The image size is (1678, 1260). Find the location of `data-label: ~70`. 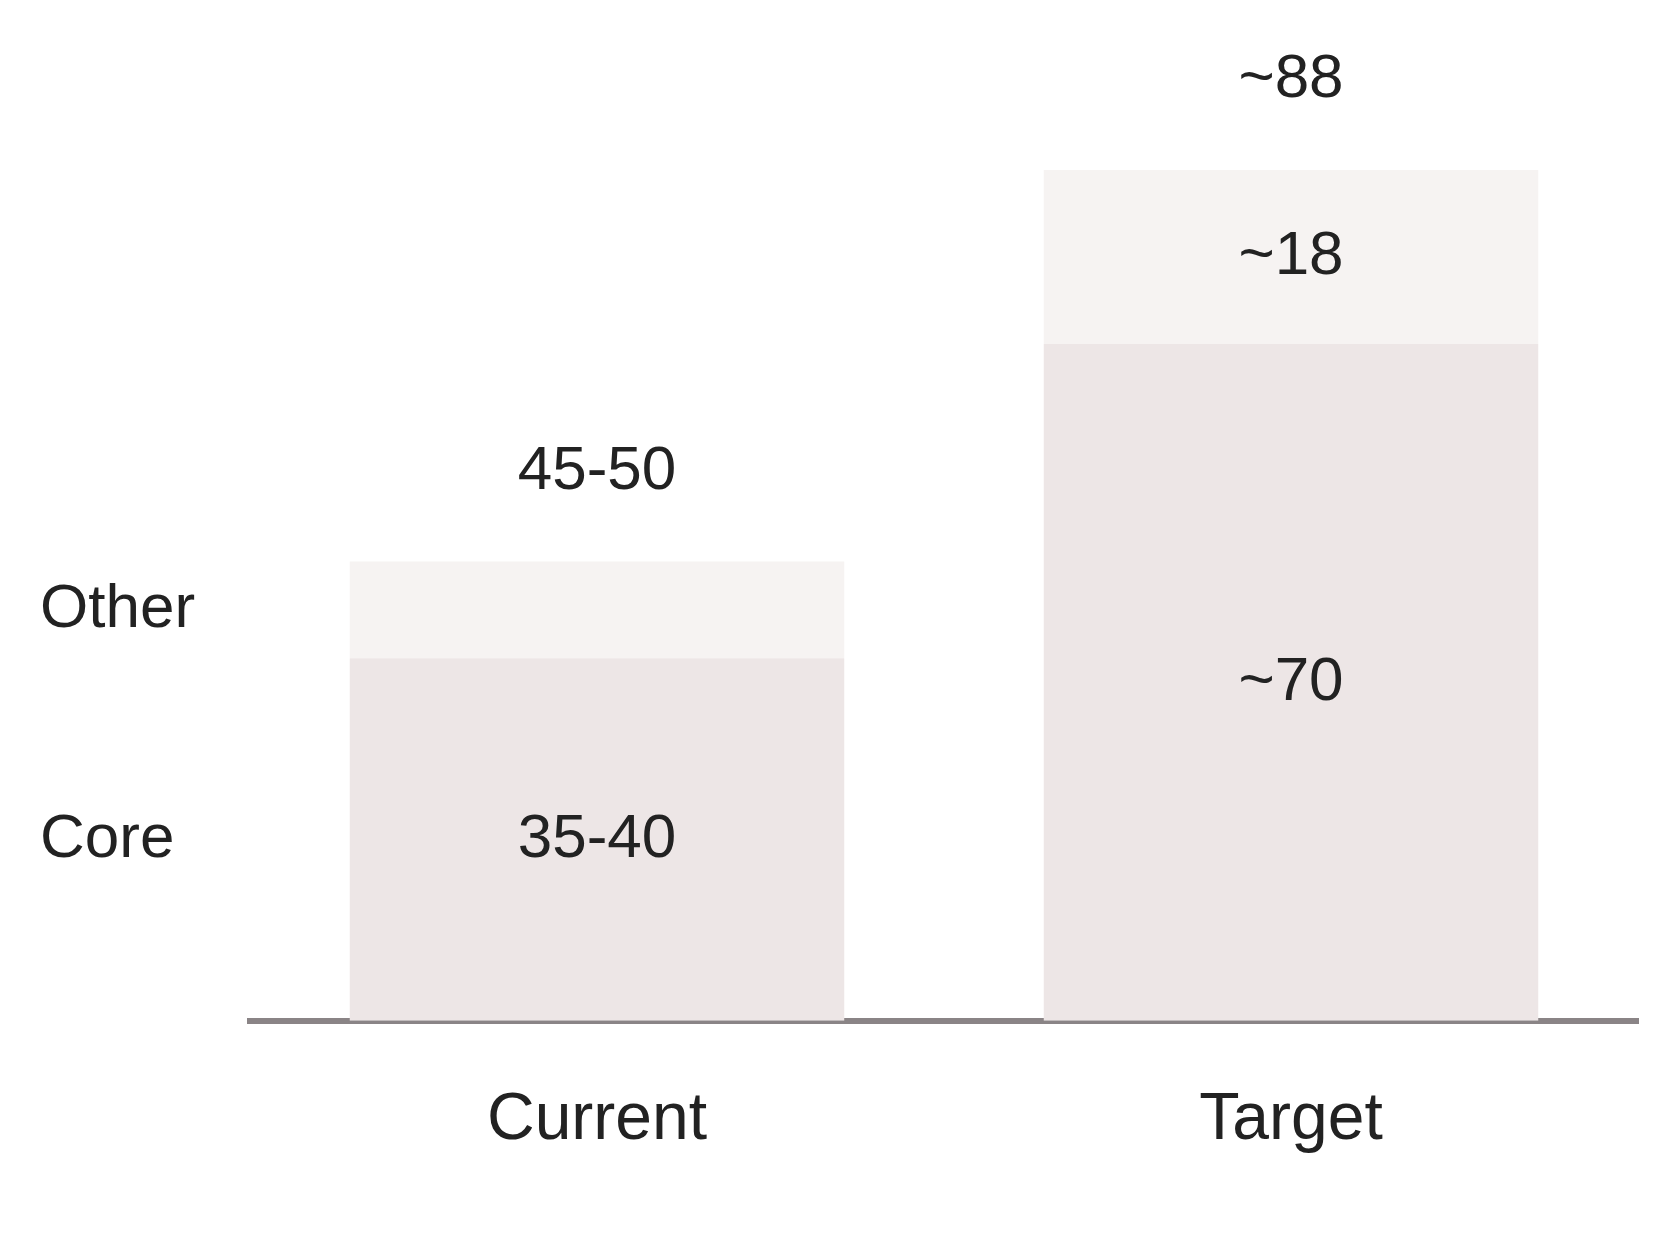

data-label: ~70 is located at coordinates (1291, 678).